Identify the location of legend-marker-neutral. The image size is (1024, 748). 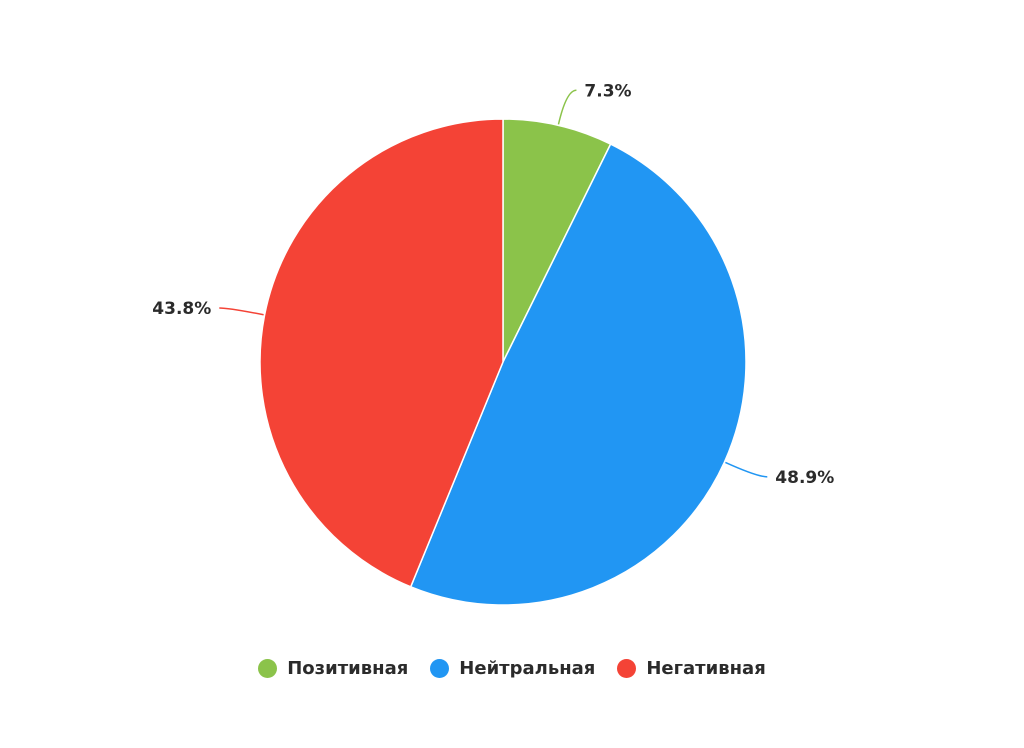
(440, 668).